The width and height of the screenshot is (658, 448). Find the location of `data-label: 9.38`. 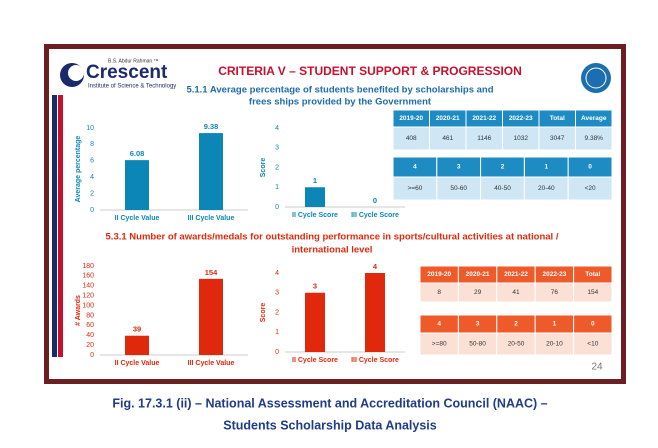

data-label: 9.38 is located at coordinates (211, 126).